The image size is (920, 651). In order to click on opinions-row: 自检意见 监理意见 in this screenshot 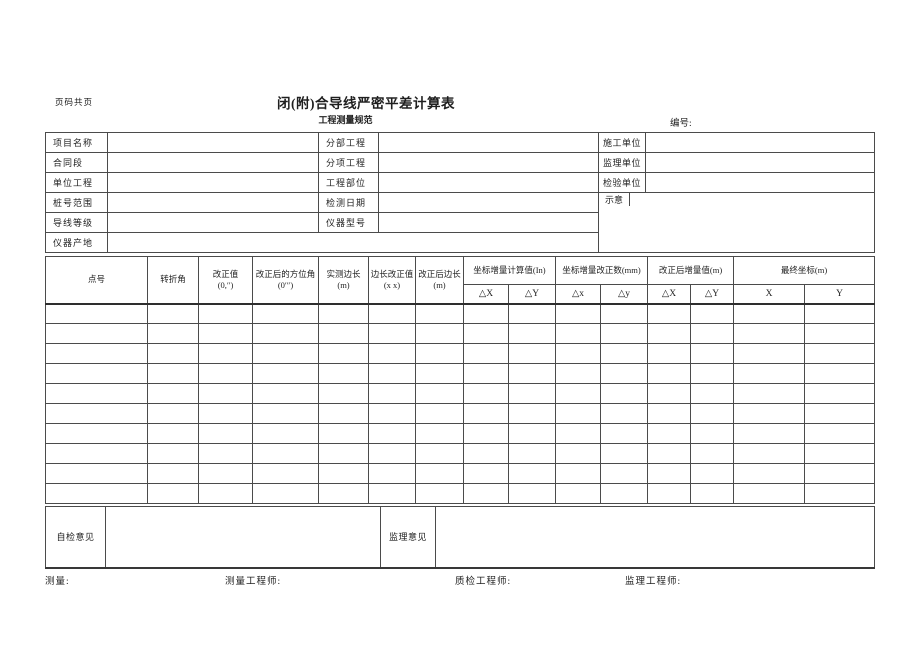, I will do `click(460, 537)`.